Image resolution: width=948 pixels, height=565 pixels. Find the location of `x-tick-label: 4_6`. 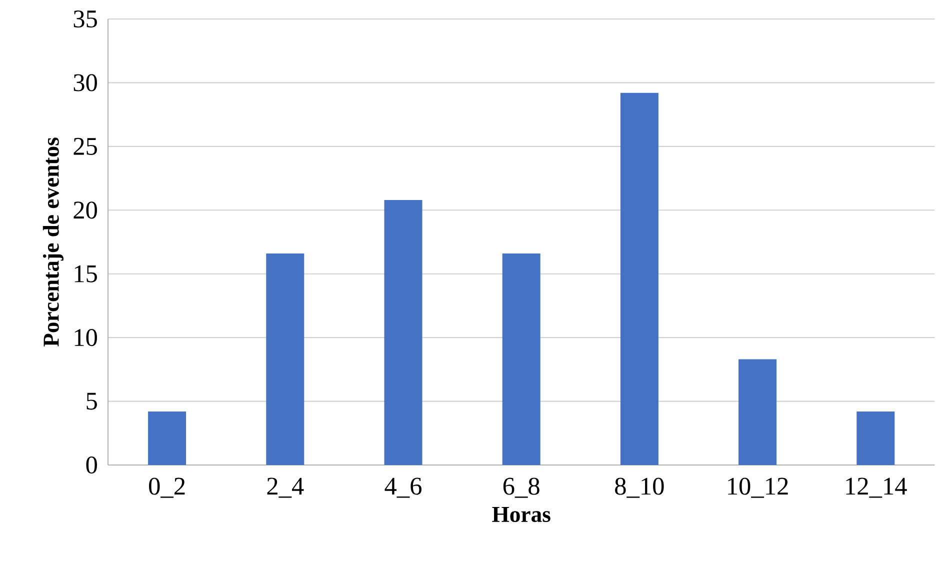

x-tick-label: 4_6 is located at coordinates (403, 488).